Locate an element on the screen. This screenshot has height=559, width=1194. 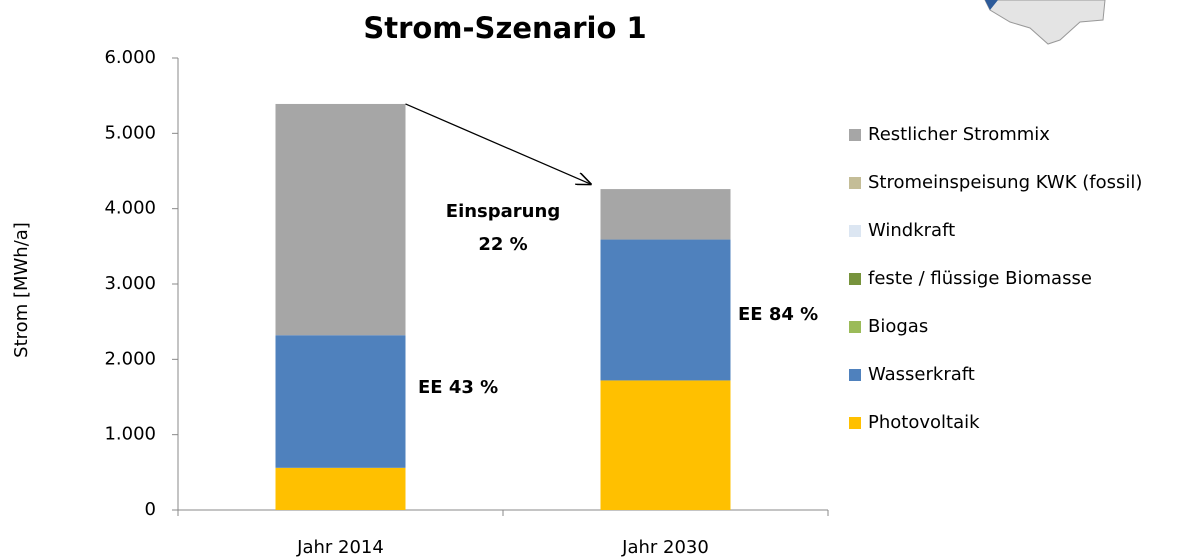
legend-label: Windkraft is located at coordinates (911, 230).